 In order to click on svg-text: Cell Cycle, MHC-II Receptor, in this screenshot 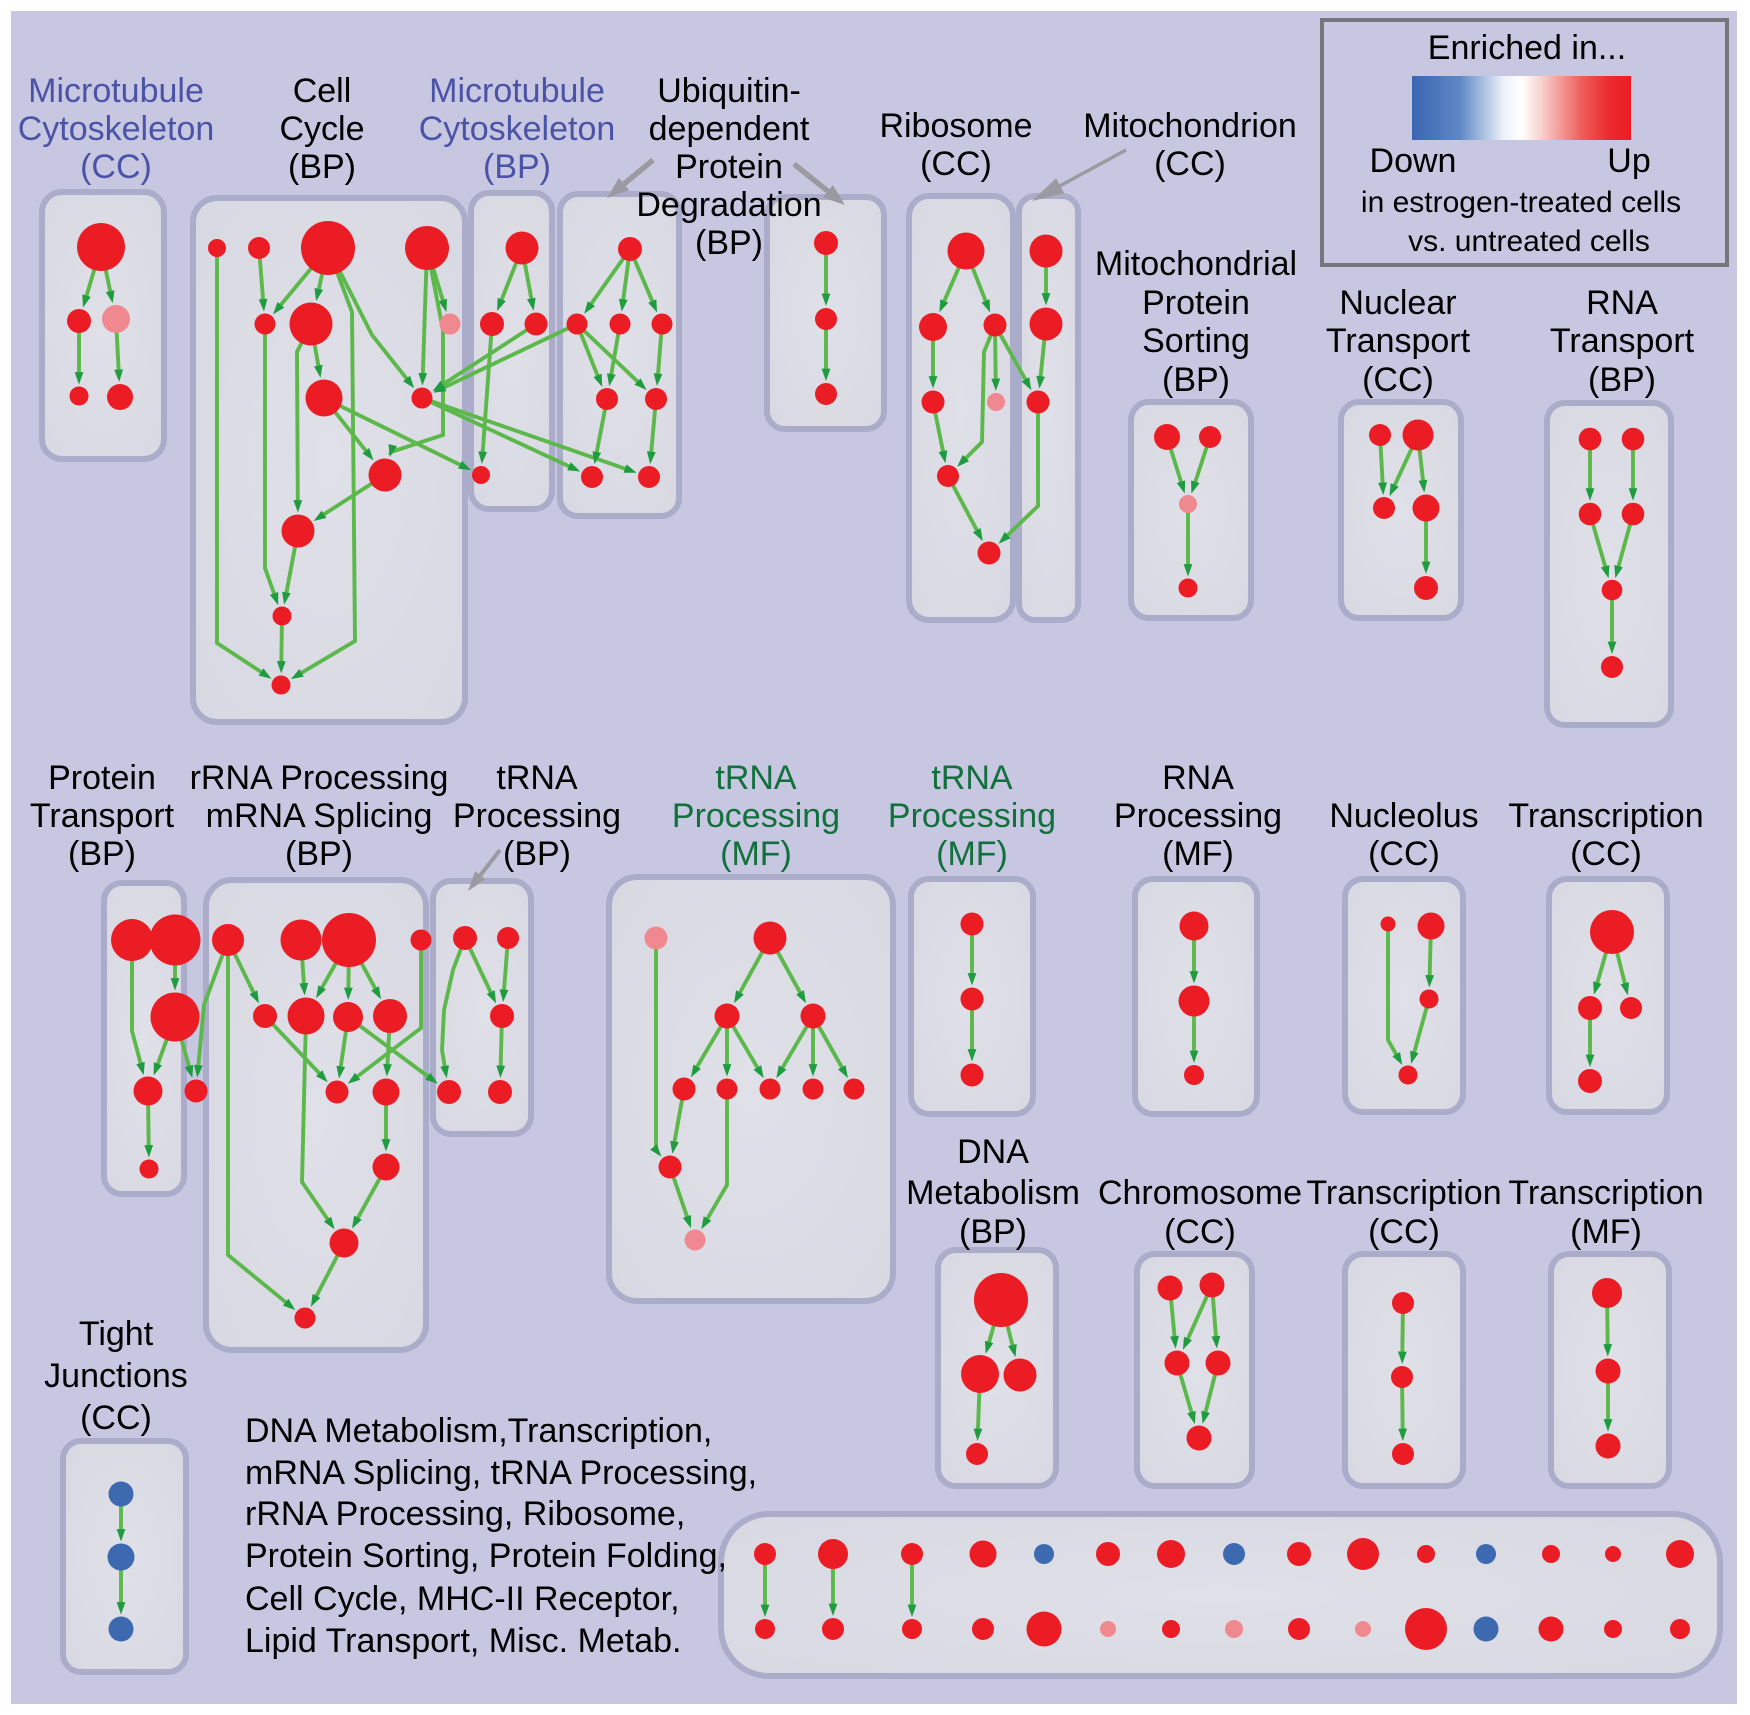, I will do `click(462, 1599)`.